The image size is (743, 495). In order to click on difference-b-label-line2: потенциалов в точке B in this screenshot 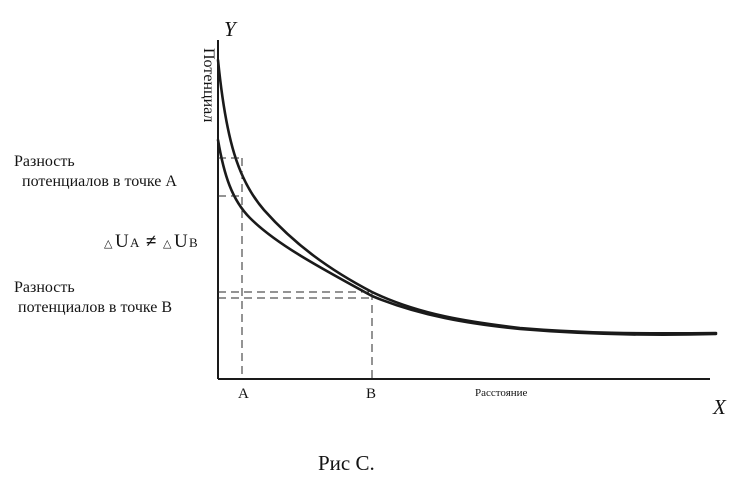, I will do `click(95, 307)`.